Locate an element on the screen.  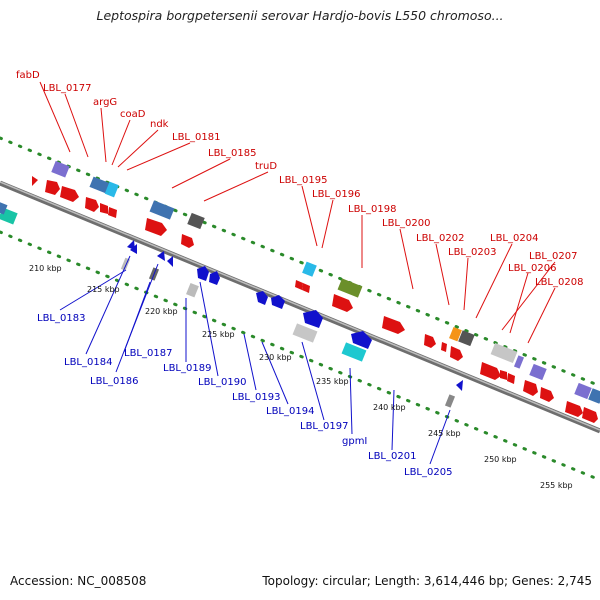
gene-label-LBL_0177: LBL_0177 is located at coordinates (67, 88).